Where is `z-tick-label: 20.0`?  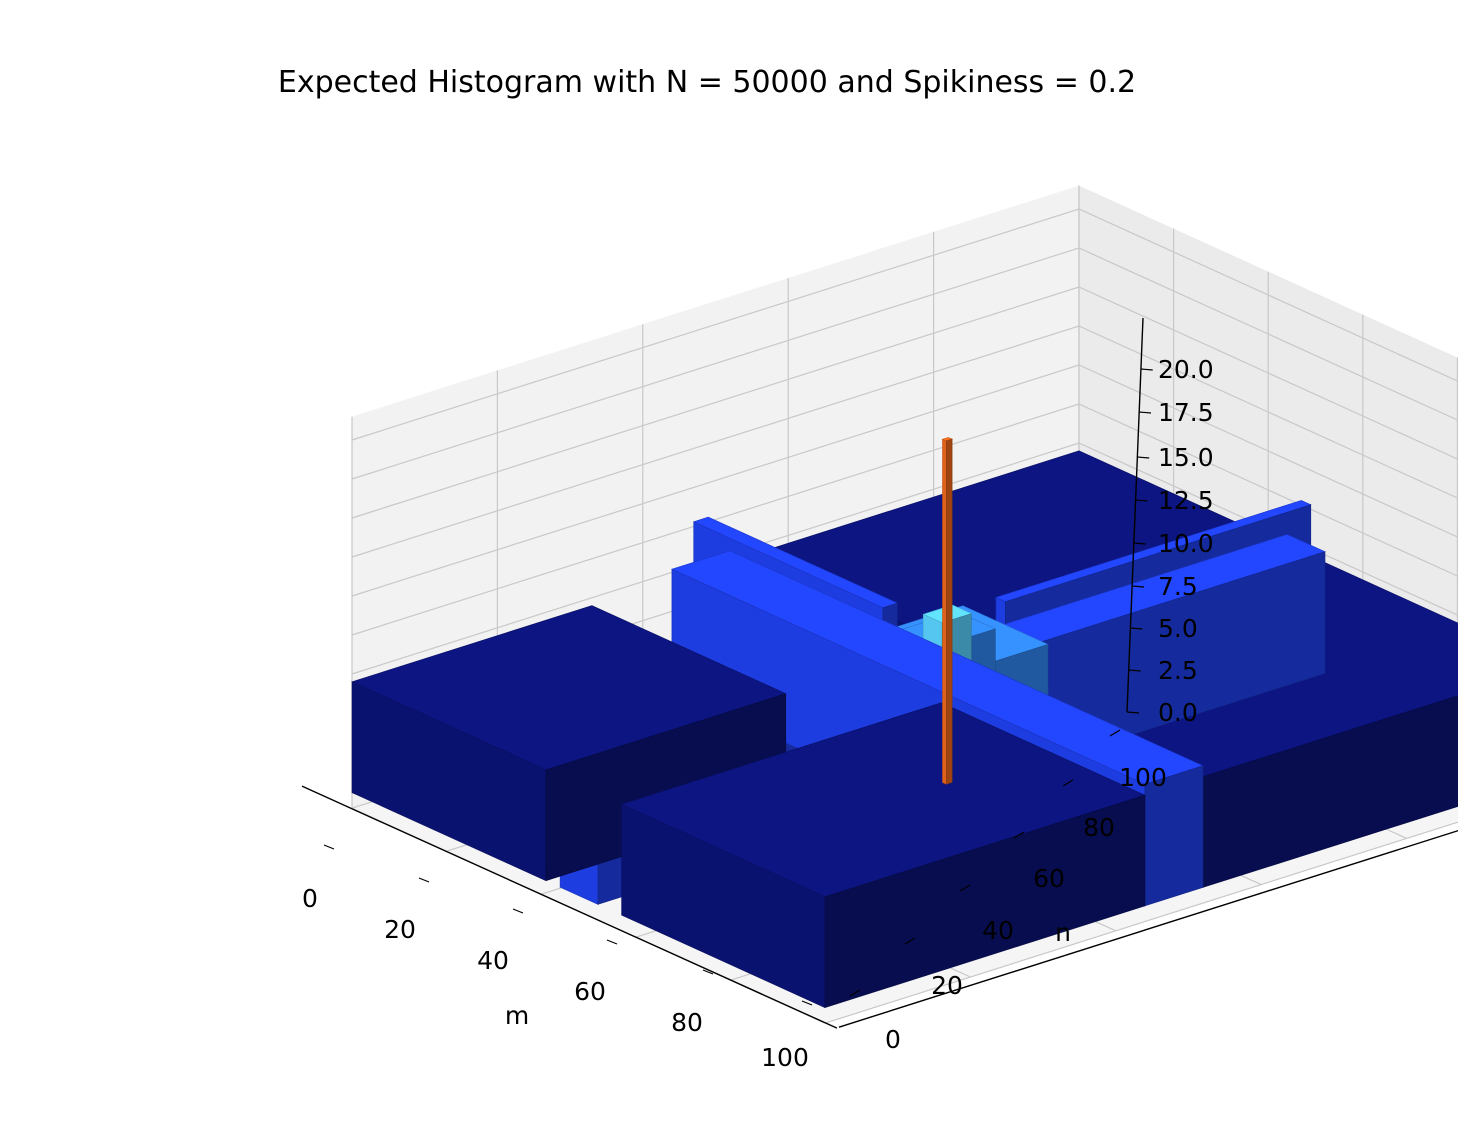
z-tick-label: 20.0 is located at coordinates (1186, 369).